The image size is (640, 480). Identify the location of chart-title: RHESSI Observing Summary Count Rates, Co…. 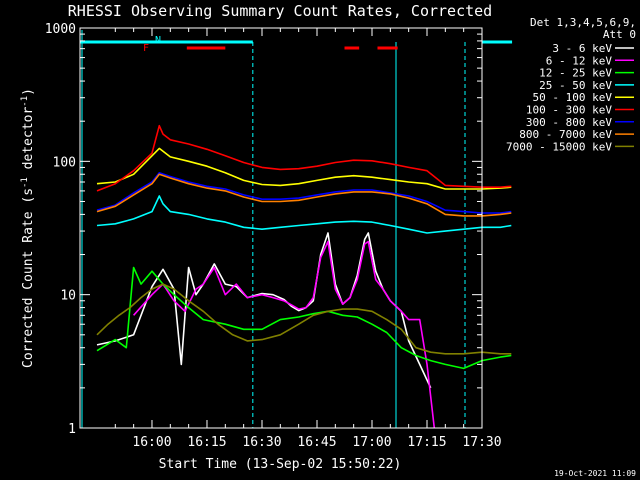
(280, 11).